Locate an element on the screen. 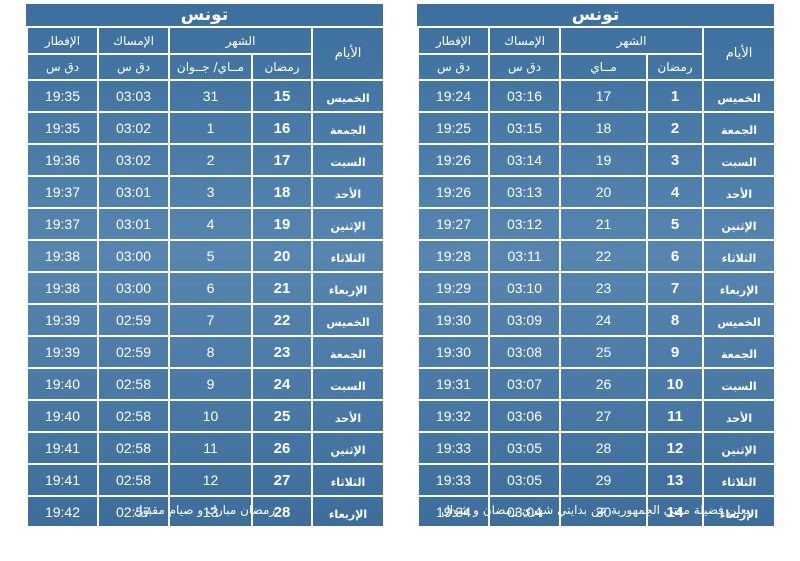 The width and height of the screenshot is (800, 561). imsak-time: 03:06 is located at coordinates (524, 416).